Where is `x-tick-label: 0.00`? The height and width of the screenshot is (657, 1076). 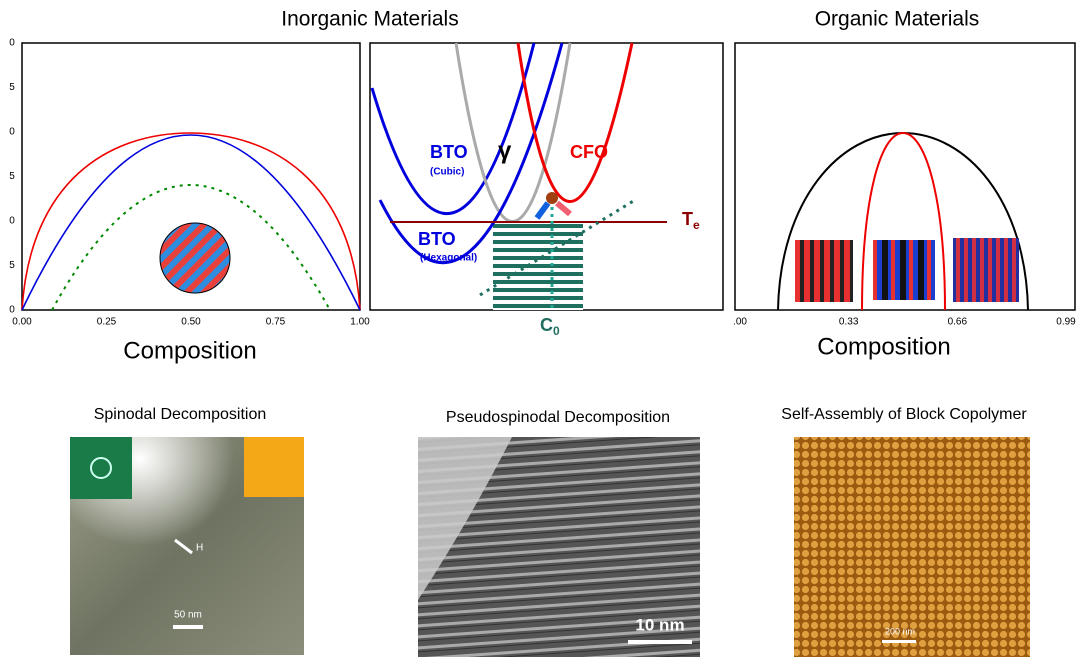 x-tick-label: 0.00 is located at coordinates (22, 322).